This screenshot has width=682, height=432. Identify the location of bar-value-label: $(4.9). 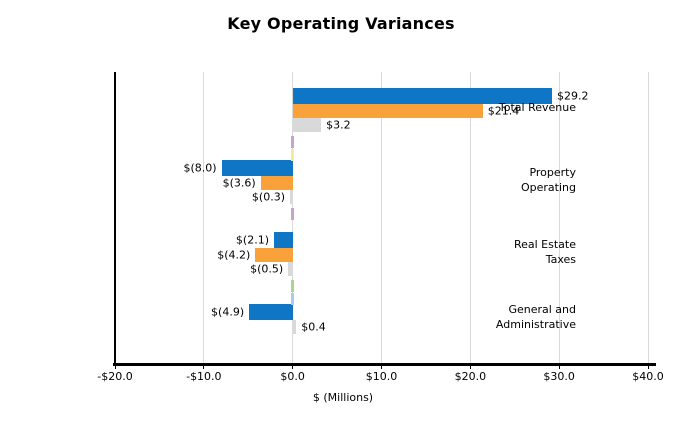
(228, 312).